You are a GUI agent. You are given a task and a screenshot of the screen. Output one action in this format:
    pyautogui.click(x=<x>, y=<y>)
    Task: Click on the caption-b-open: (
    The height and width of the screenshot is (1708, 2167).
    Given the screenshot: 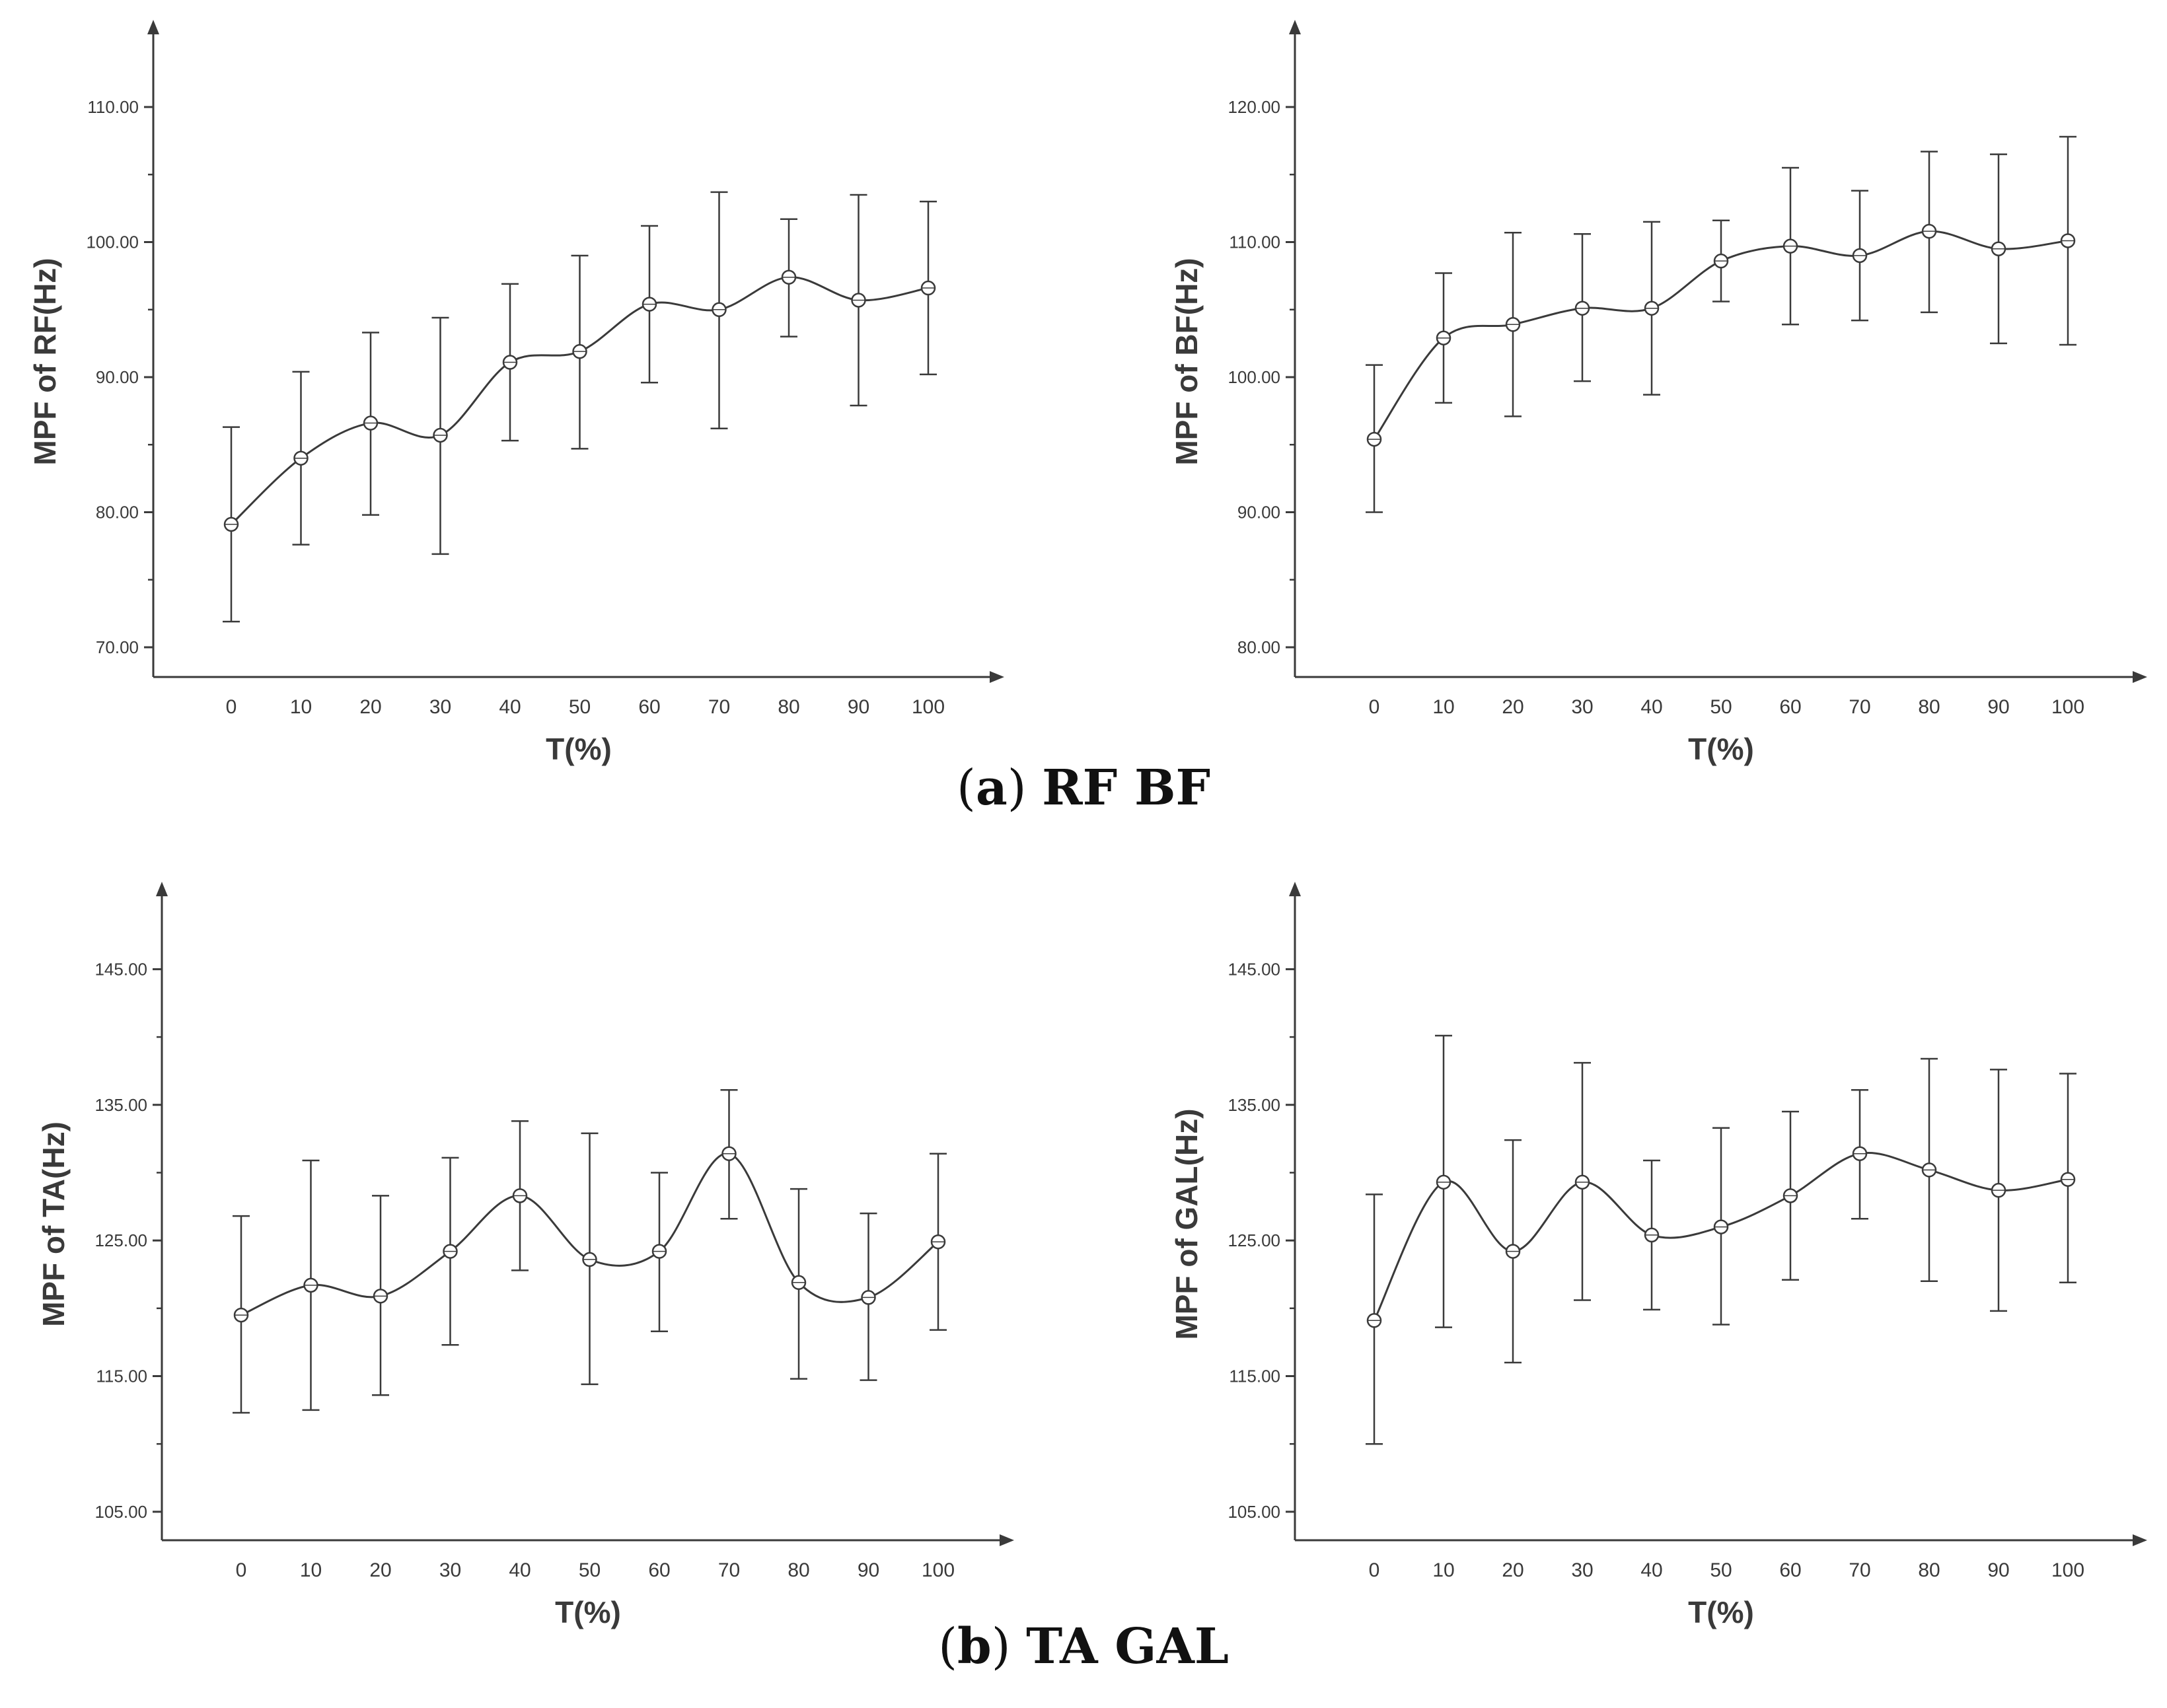 What is the action you would take?
    pyautogui.click(x=947, y=1647)
    